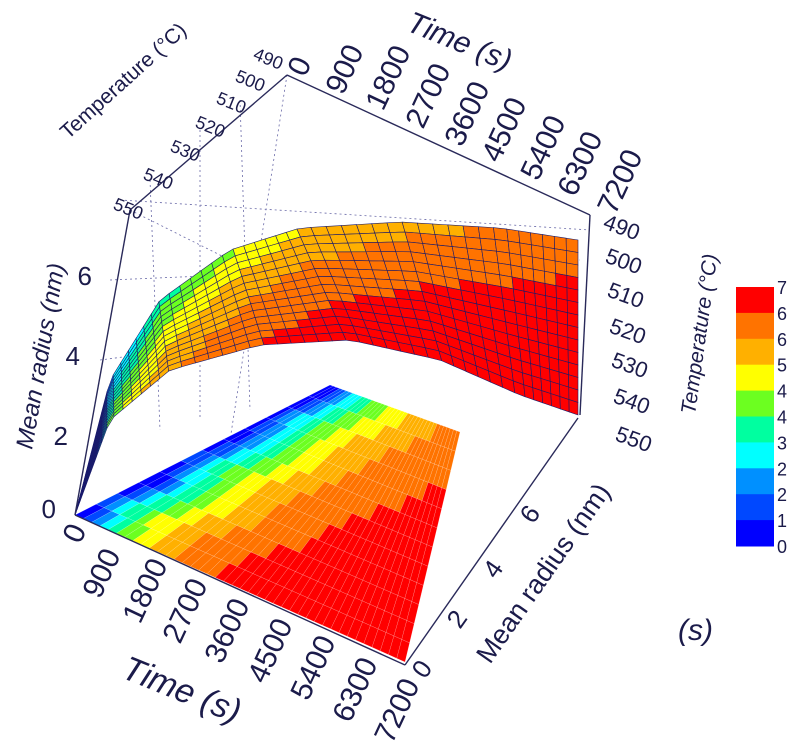 This screenshot has height=753, width=795. I want to click on bottom-time-tick: 900, so click(101, 573).